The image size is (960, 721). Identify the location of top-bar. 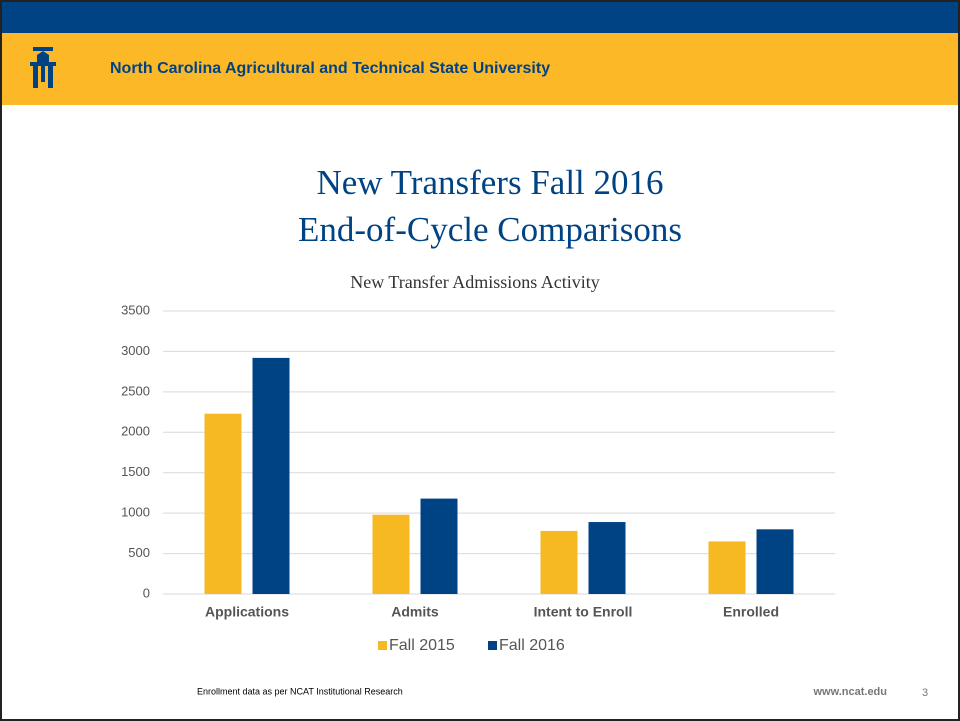
(480, 16).